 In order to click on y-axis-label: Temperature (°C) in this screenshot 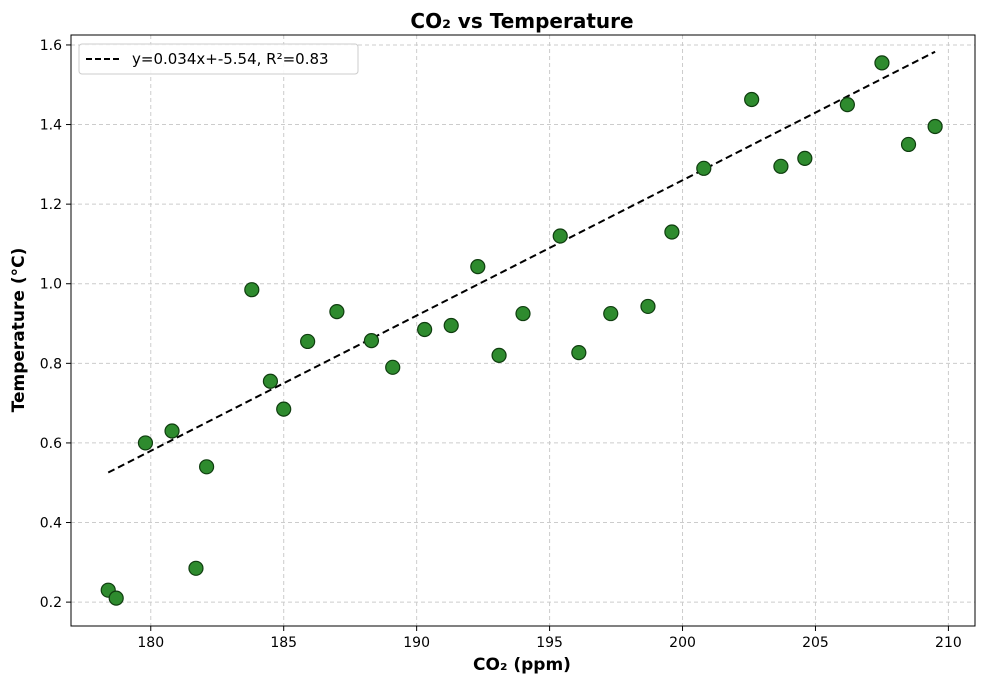, I will do `click(19, 330)`.